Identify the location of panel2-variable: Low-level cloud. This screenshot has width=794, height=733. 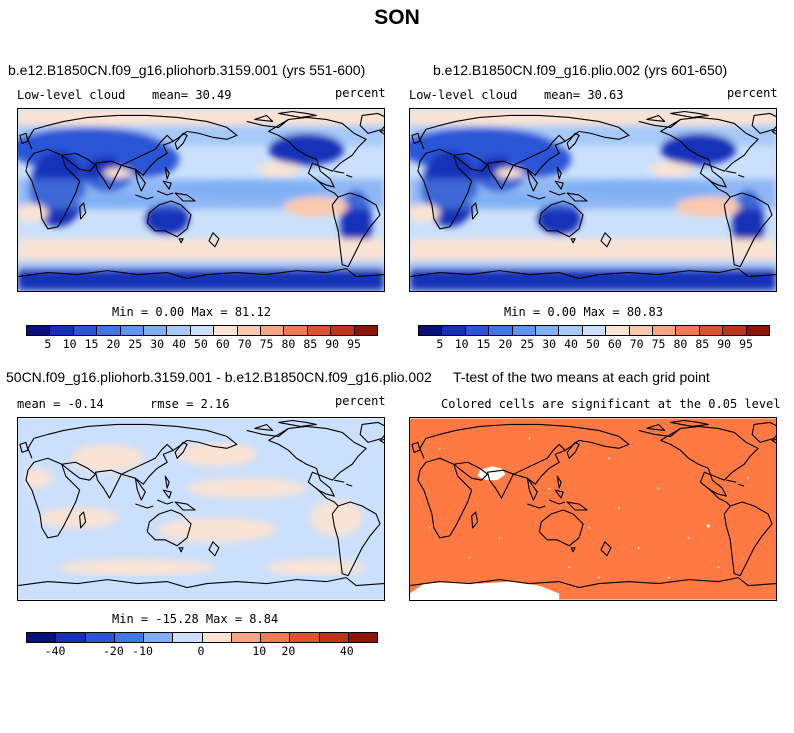
(463, 95).